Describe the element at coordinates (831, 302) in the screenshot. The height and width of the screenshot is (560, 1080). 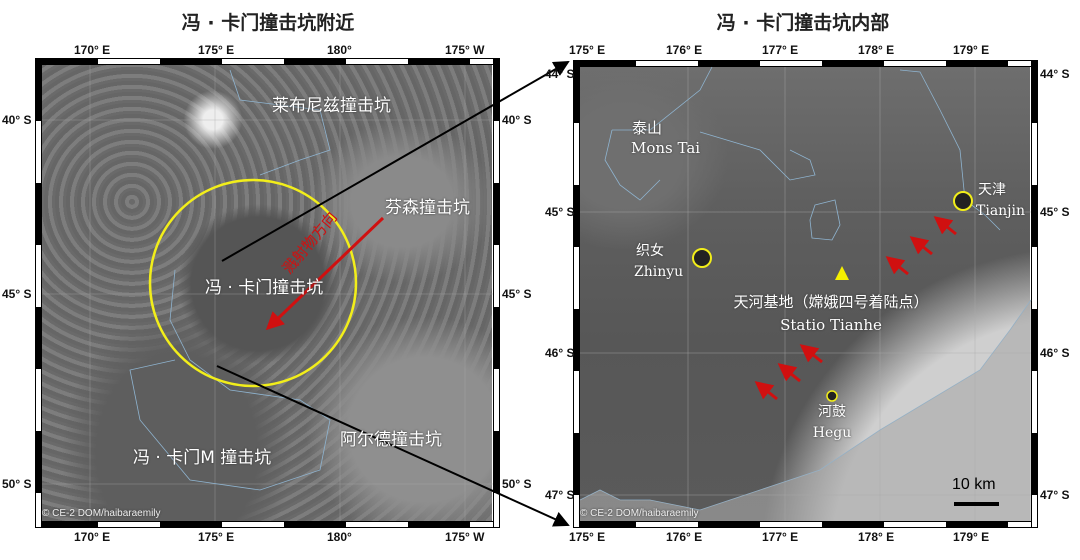
I see `tianhe-cn-label: 天河基地（嫦娥四号着陆点）` at that location.